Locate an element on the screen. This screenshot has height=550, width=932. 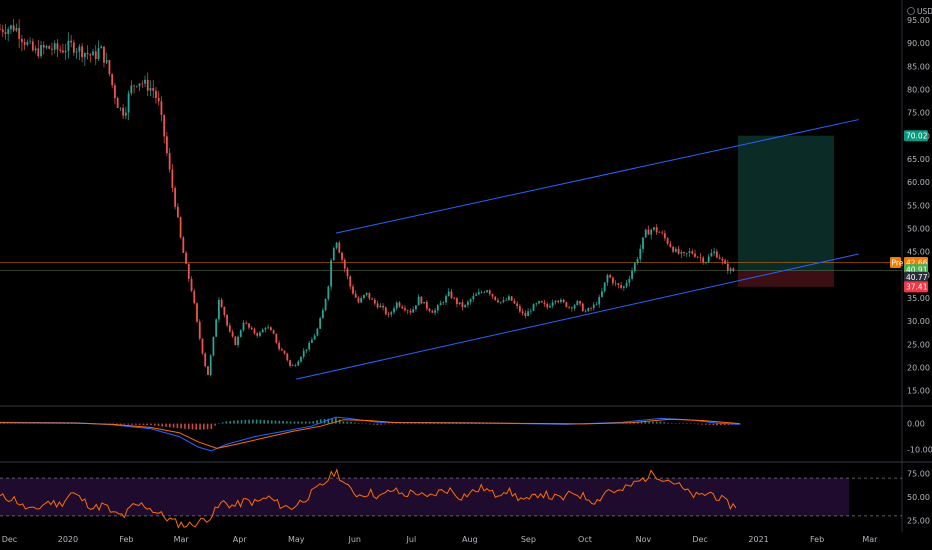
macd-pane is located at coordinates (370, 434).